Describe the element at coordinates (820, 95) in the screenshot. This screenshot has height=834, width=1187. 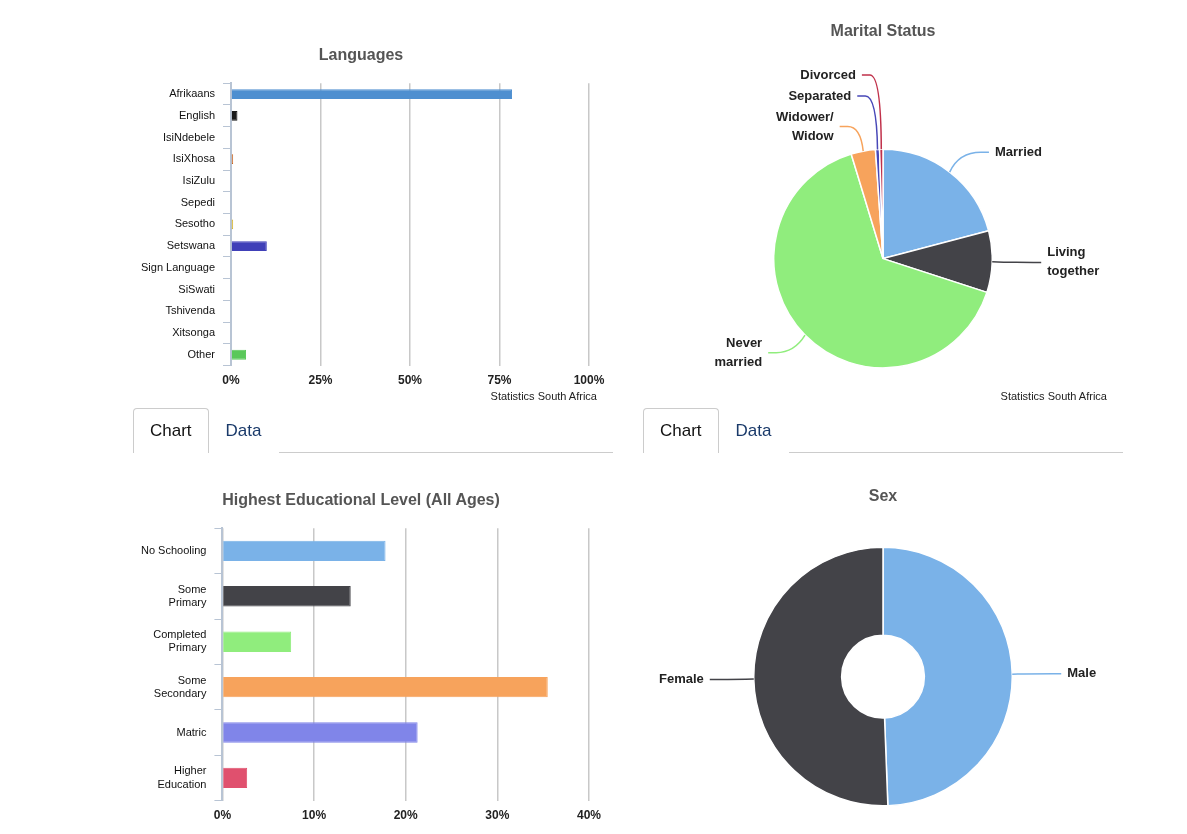
I see `slice-label: Separated` at that location.